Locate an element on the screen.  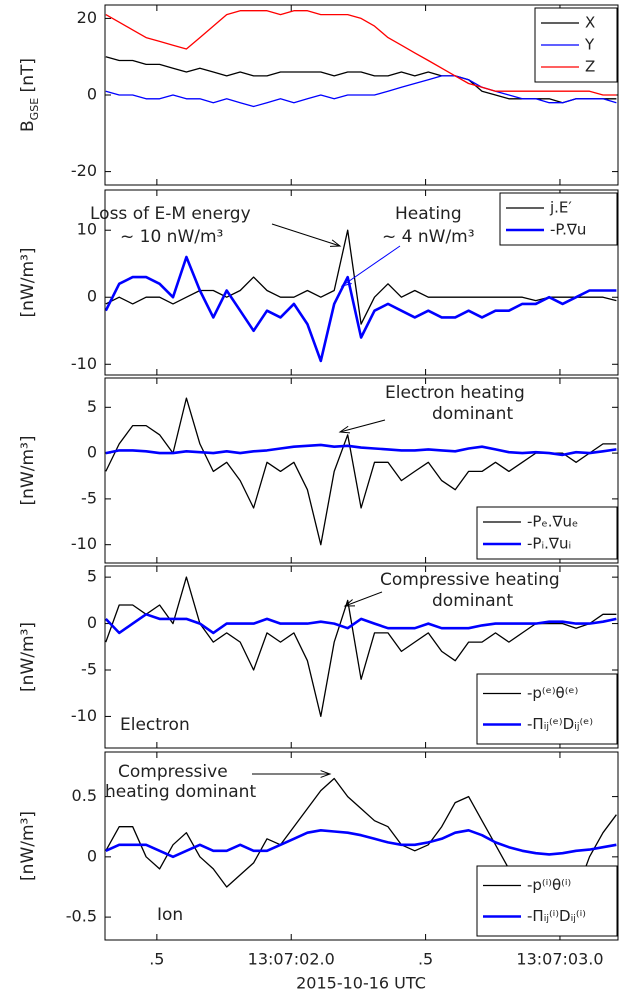
legend-label: -Pₑ.∇uₑ is located at coordinates (552, 522).